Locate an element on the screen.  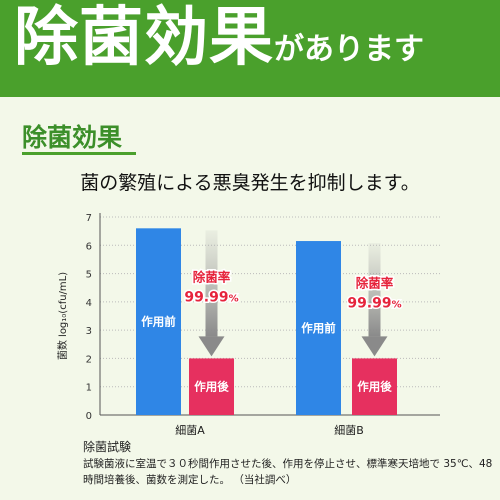
y-tick-label: 5 is located at coordinates (89, 275).